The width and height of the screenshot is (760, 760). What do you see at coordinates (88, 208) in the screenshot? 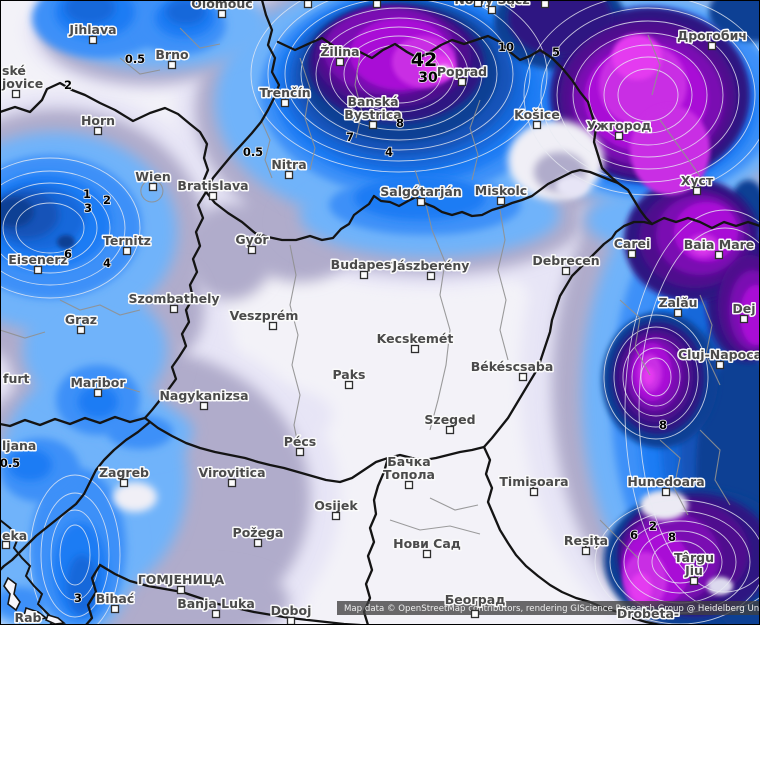
I see `contour-label: 3` at bounding box center [88, 208].